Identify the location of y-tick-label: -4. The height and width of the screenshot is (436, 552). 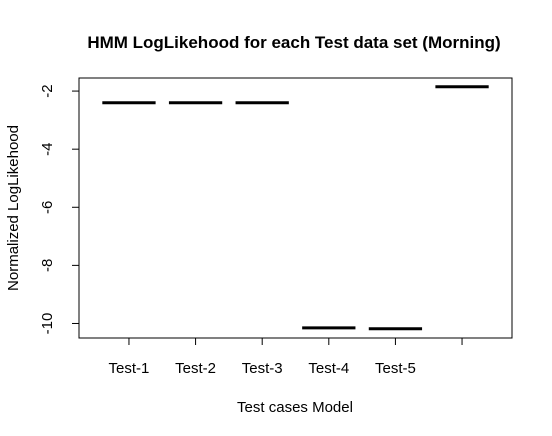
(47, 149).